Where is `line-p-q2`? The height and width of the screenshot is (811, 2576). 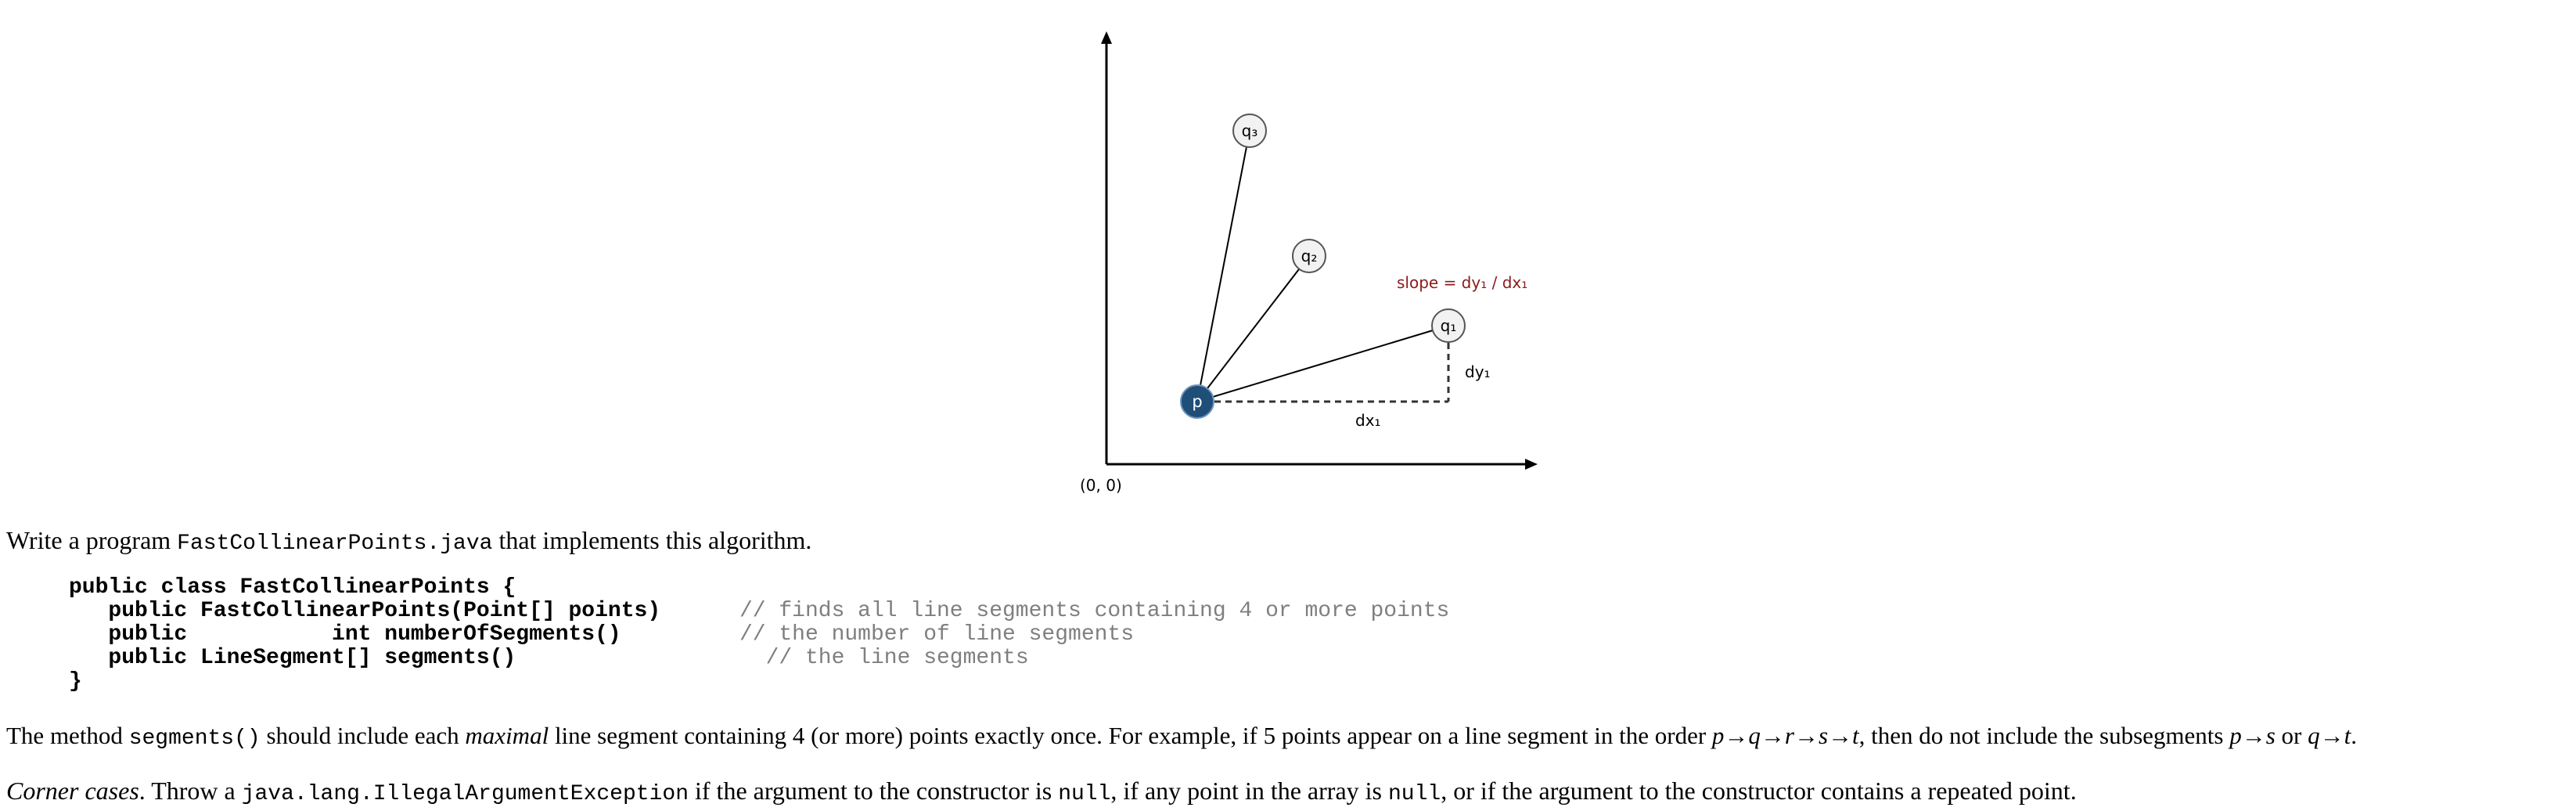
line-p-q2 is located at coordinates (1253, 328).